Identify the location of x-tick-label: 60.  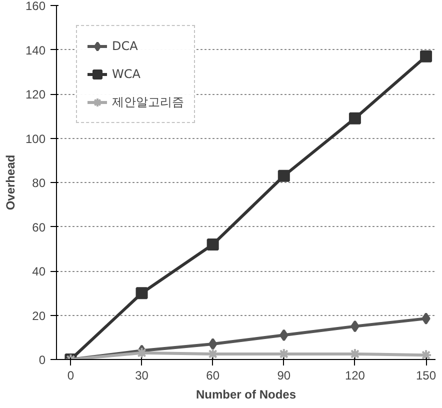
(213, 375).